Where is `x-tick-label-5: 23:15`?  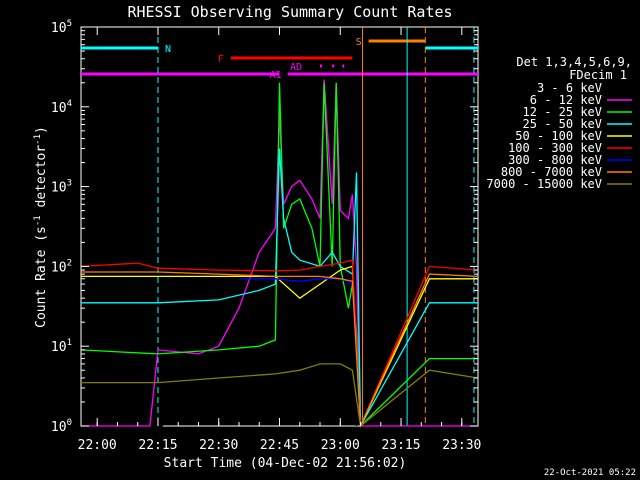 x-tick-label-5: 23:15 is located at coordinates (400, 445).